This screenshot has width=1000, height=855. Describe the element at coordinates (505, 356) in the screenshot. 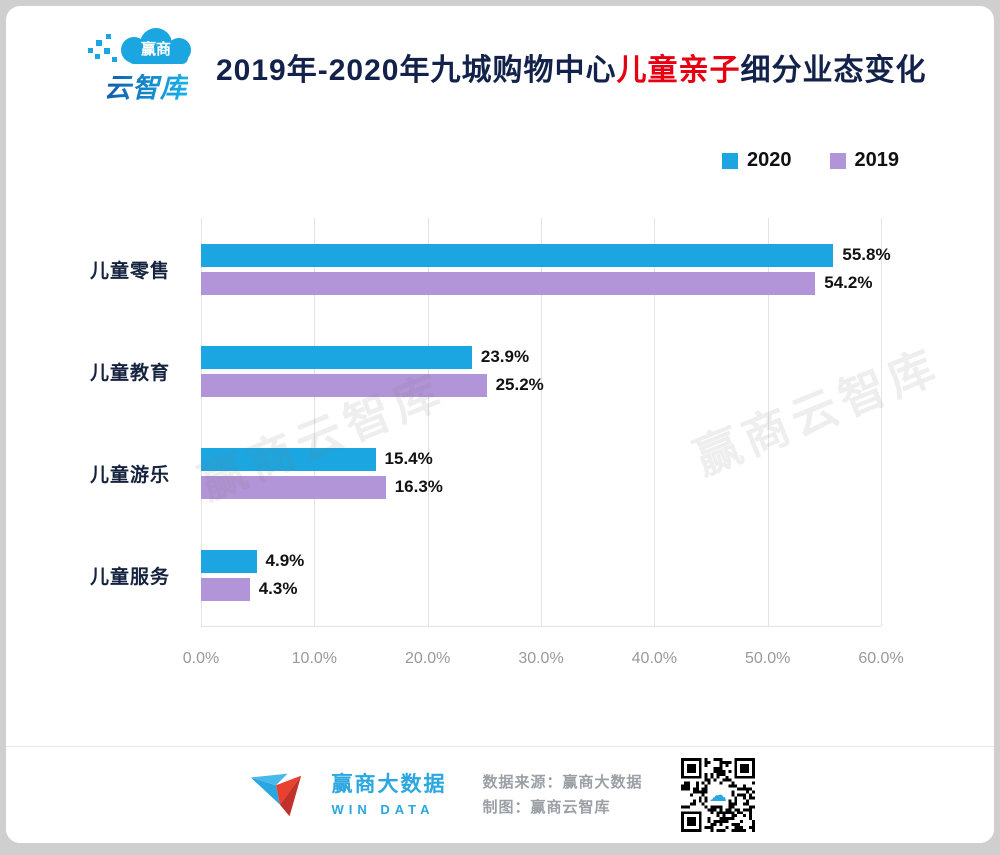

I see `bar-value-label: 23.9%` at that location.